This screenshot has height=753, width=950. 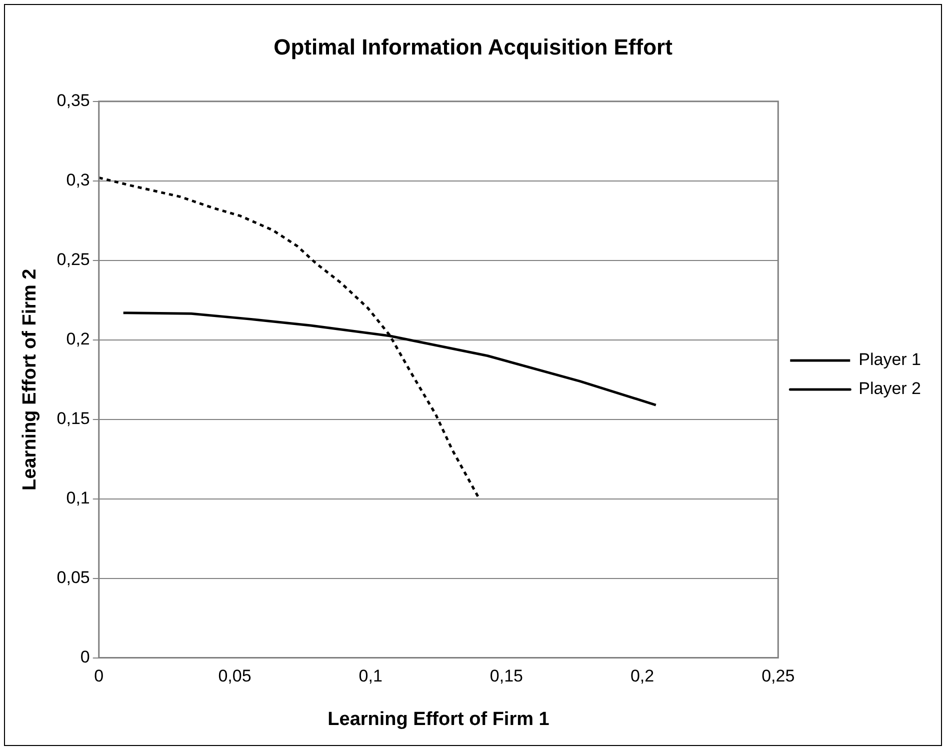 What do you see at coordinates (235, 676) in the screenshot?
I see `x-tick-label: 0,05` at bounding box center [235, 676].